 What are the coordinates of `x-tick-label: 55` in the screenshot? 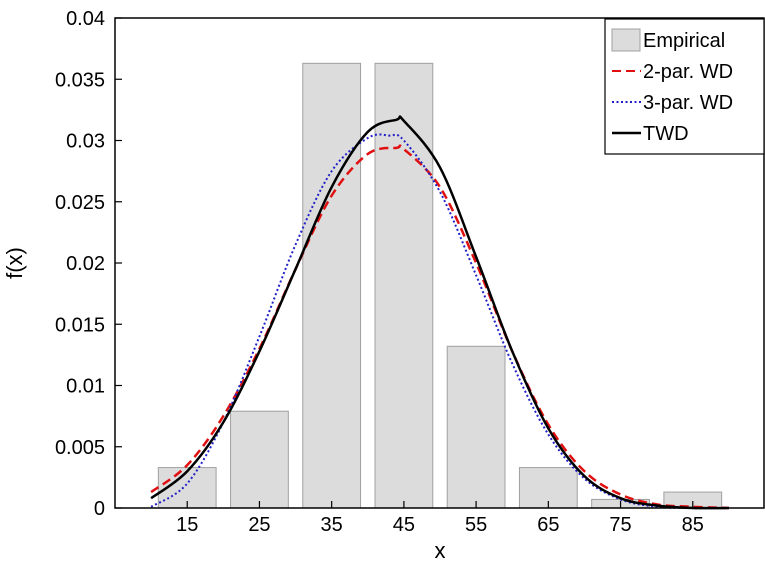 It's located at (476, 525).